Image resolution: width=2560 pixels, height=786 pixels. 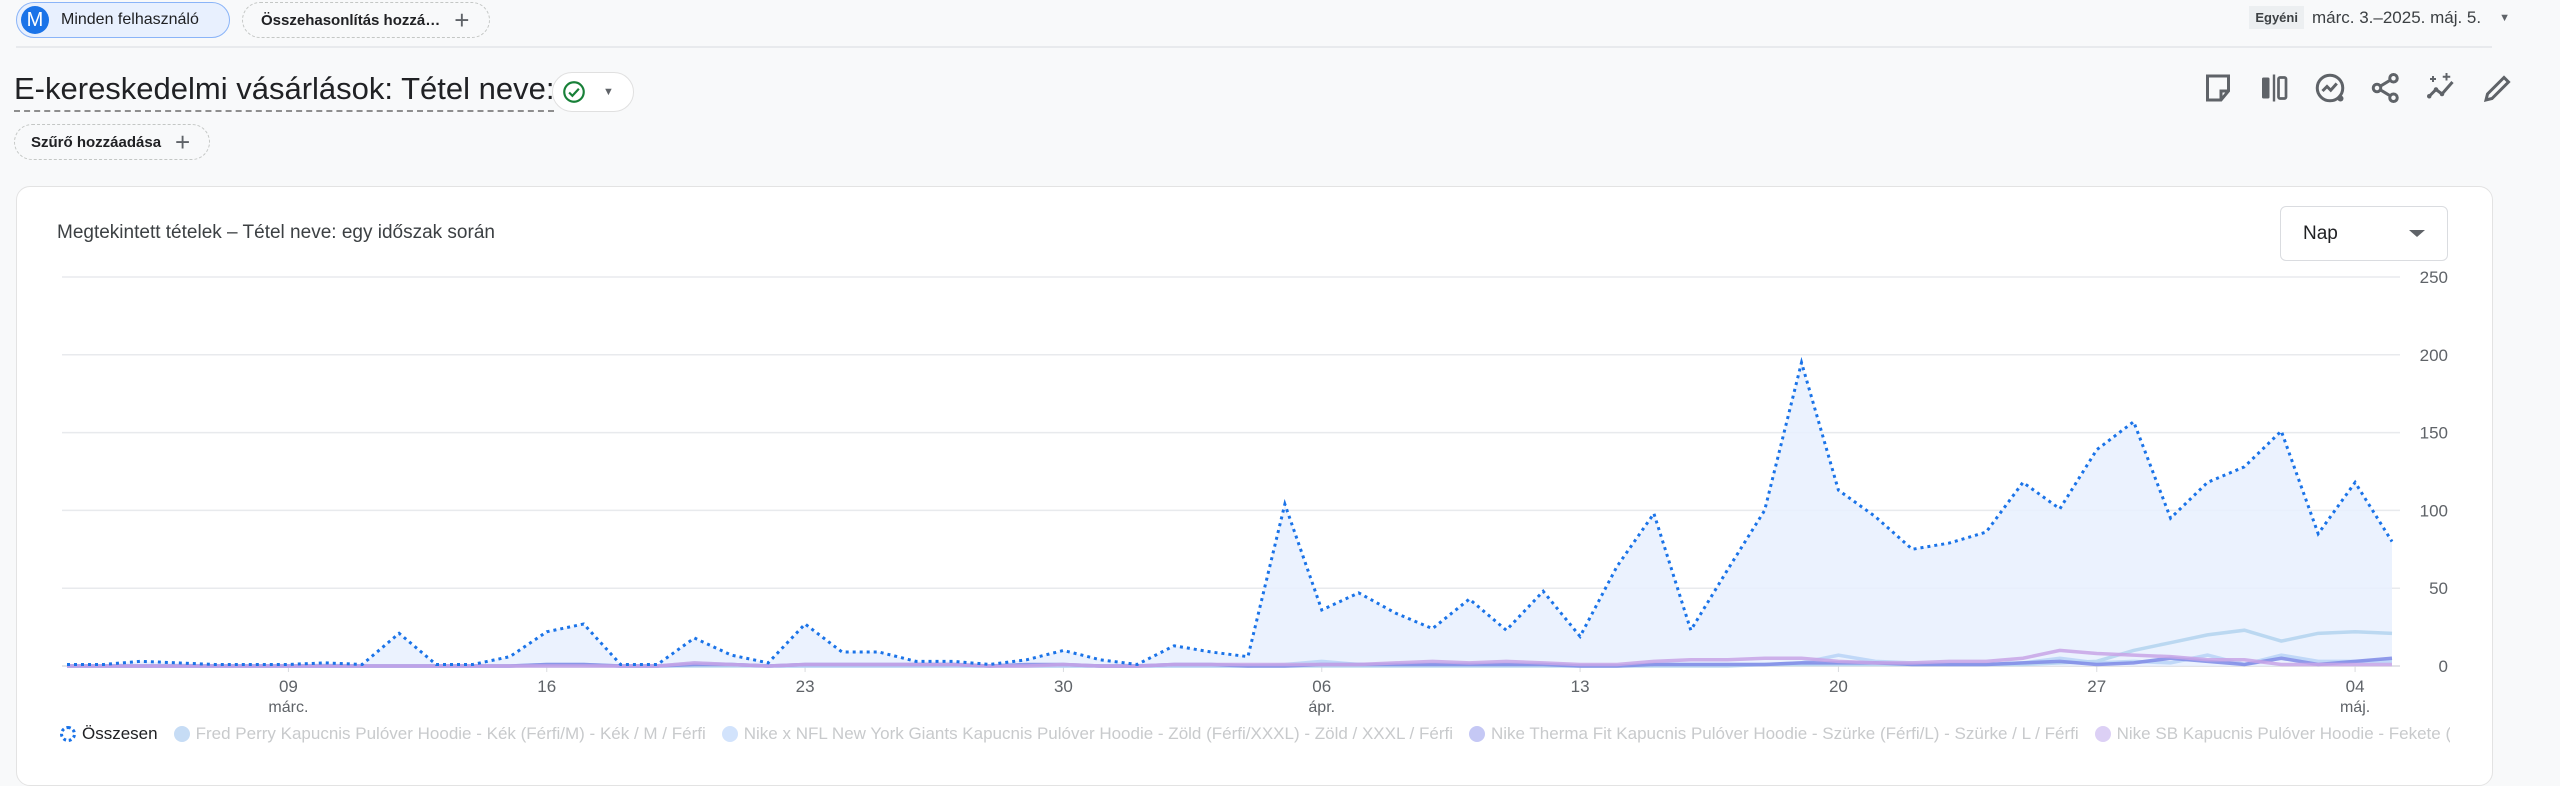 I want to click on y-tick-label: 200, so click(x=2434, y=355).